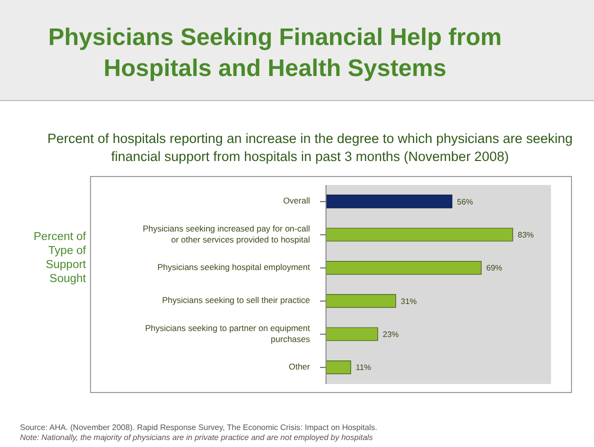  I want to click on data-label: 11%, so click(364, 367).